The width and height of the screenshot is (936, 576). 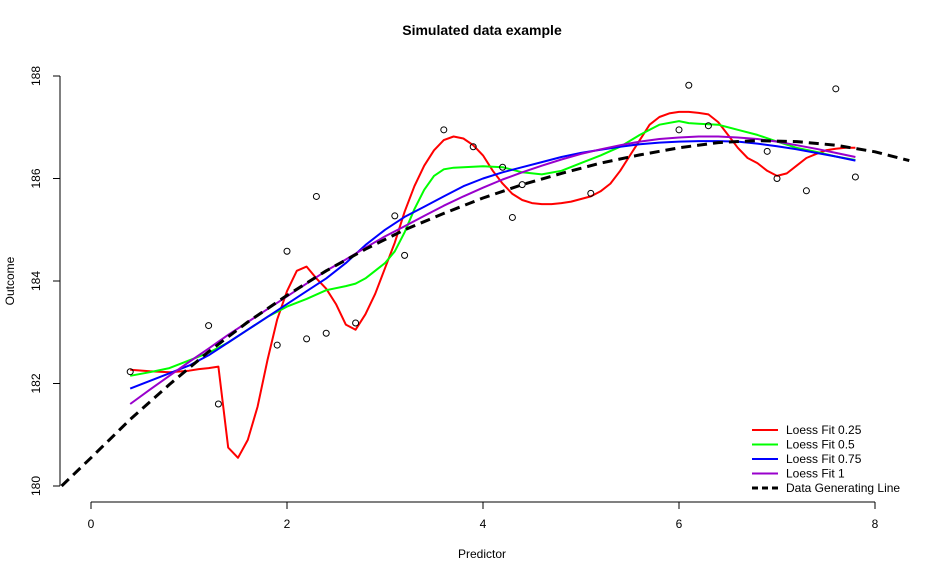 I want to click on x-tick-label: 8, so click(x=875, y=524).